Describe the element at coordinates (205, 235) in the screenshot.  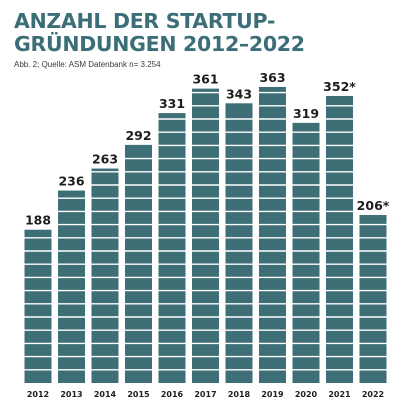
I see `bar-2017` at that location.